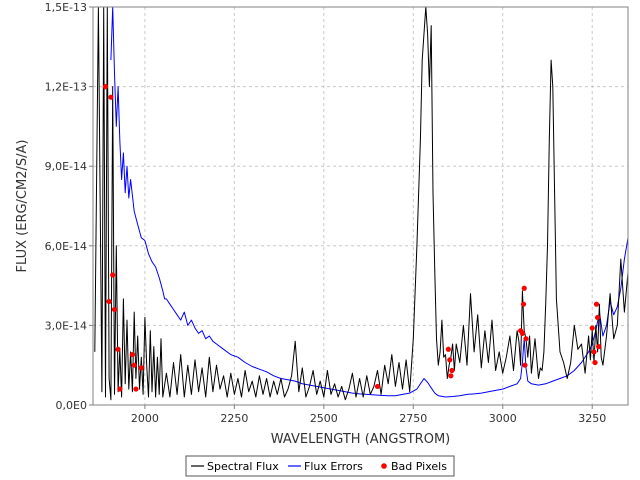 This screenshot has width=640, height=480. Describe the element at coordinates (66, 325) in the screenshot. I see `y-tick-label: 3,0E-14` at that location.